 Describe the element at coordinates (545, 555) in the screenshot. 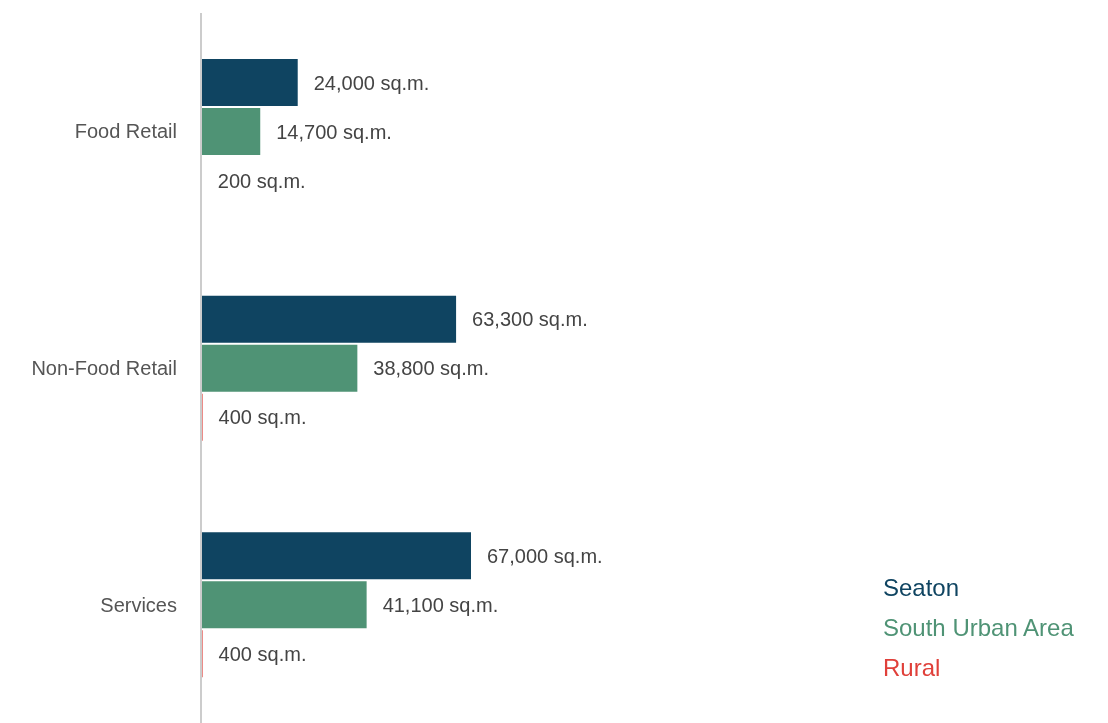

I see `data-label: 67,000 sq.m.` at that location.